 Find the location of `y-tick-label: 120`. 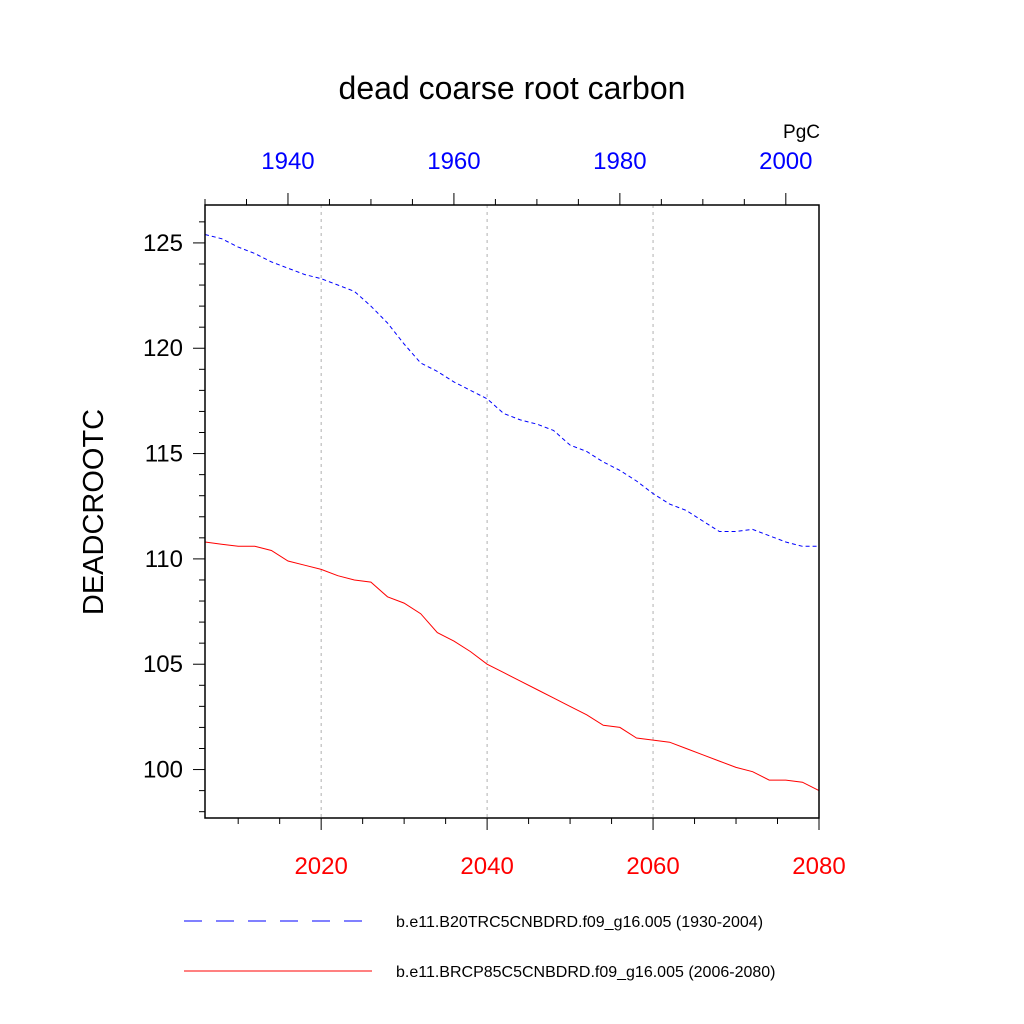

y-tick-label: 120 is located at coordinates (163, 348).